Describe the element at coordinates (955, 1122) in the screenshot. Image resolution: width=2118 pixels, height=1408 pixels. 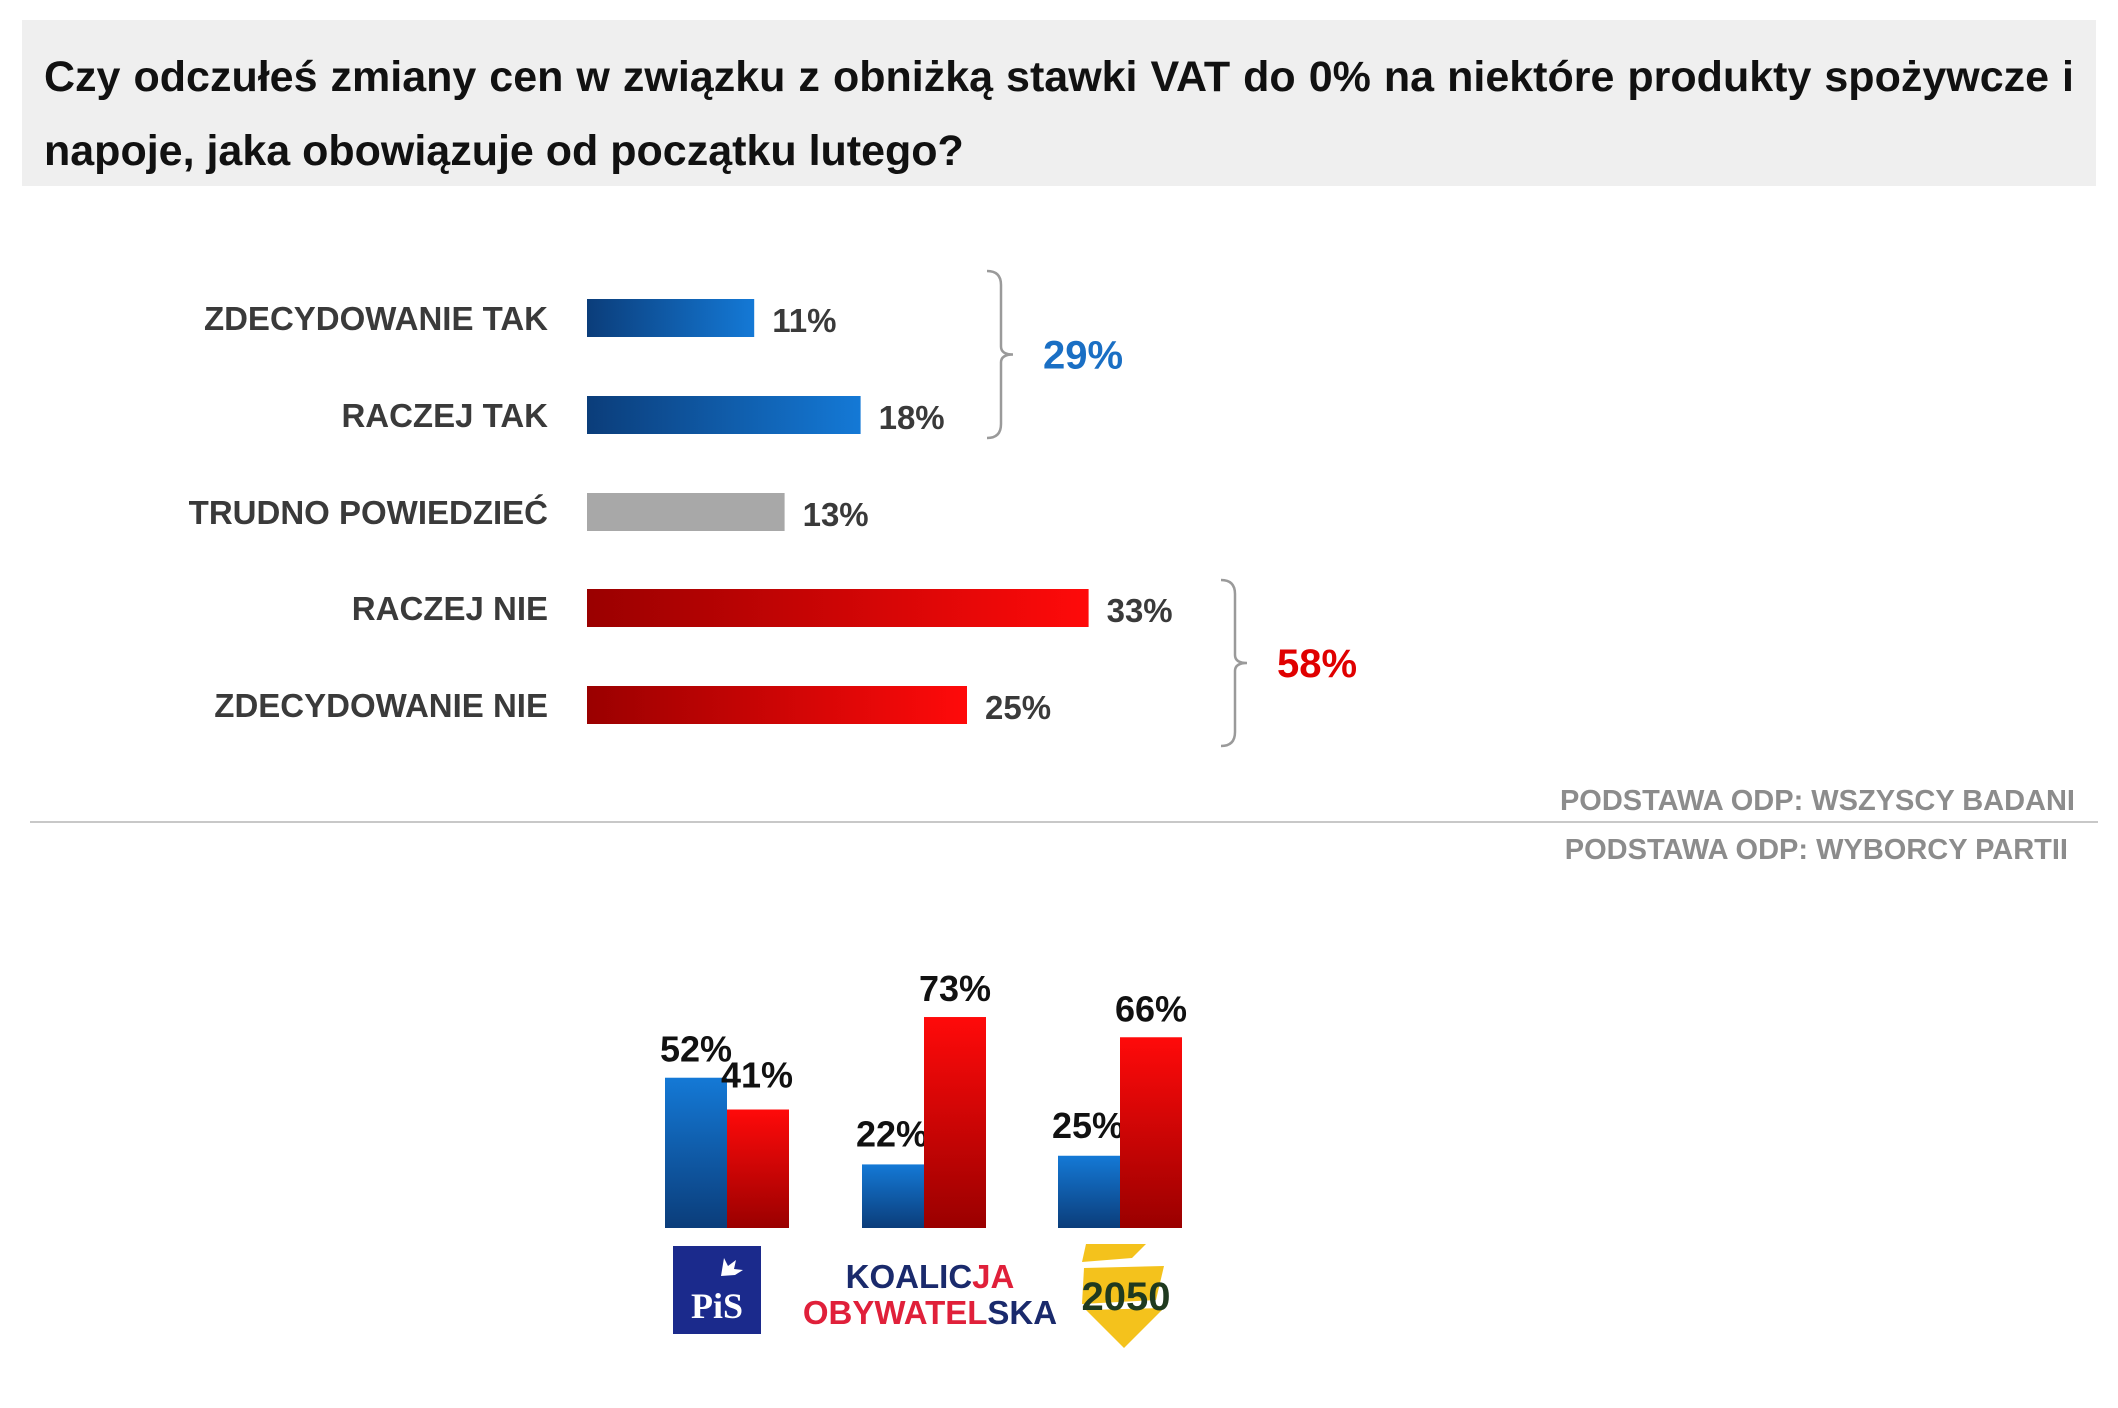
I see `party-bar-koalicja-obywatelska-no` at that location.